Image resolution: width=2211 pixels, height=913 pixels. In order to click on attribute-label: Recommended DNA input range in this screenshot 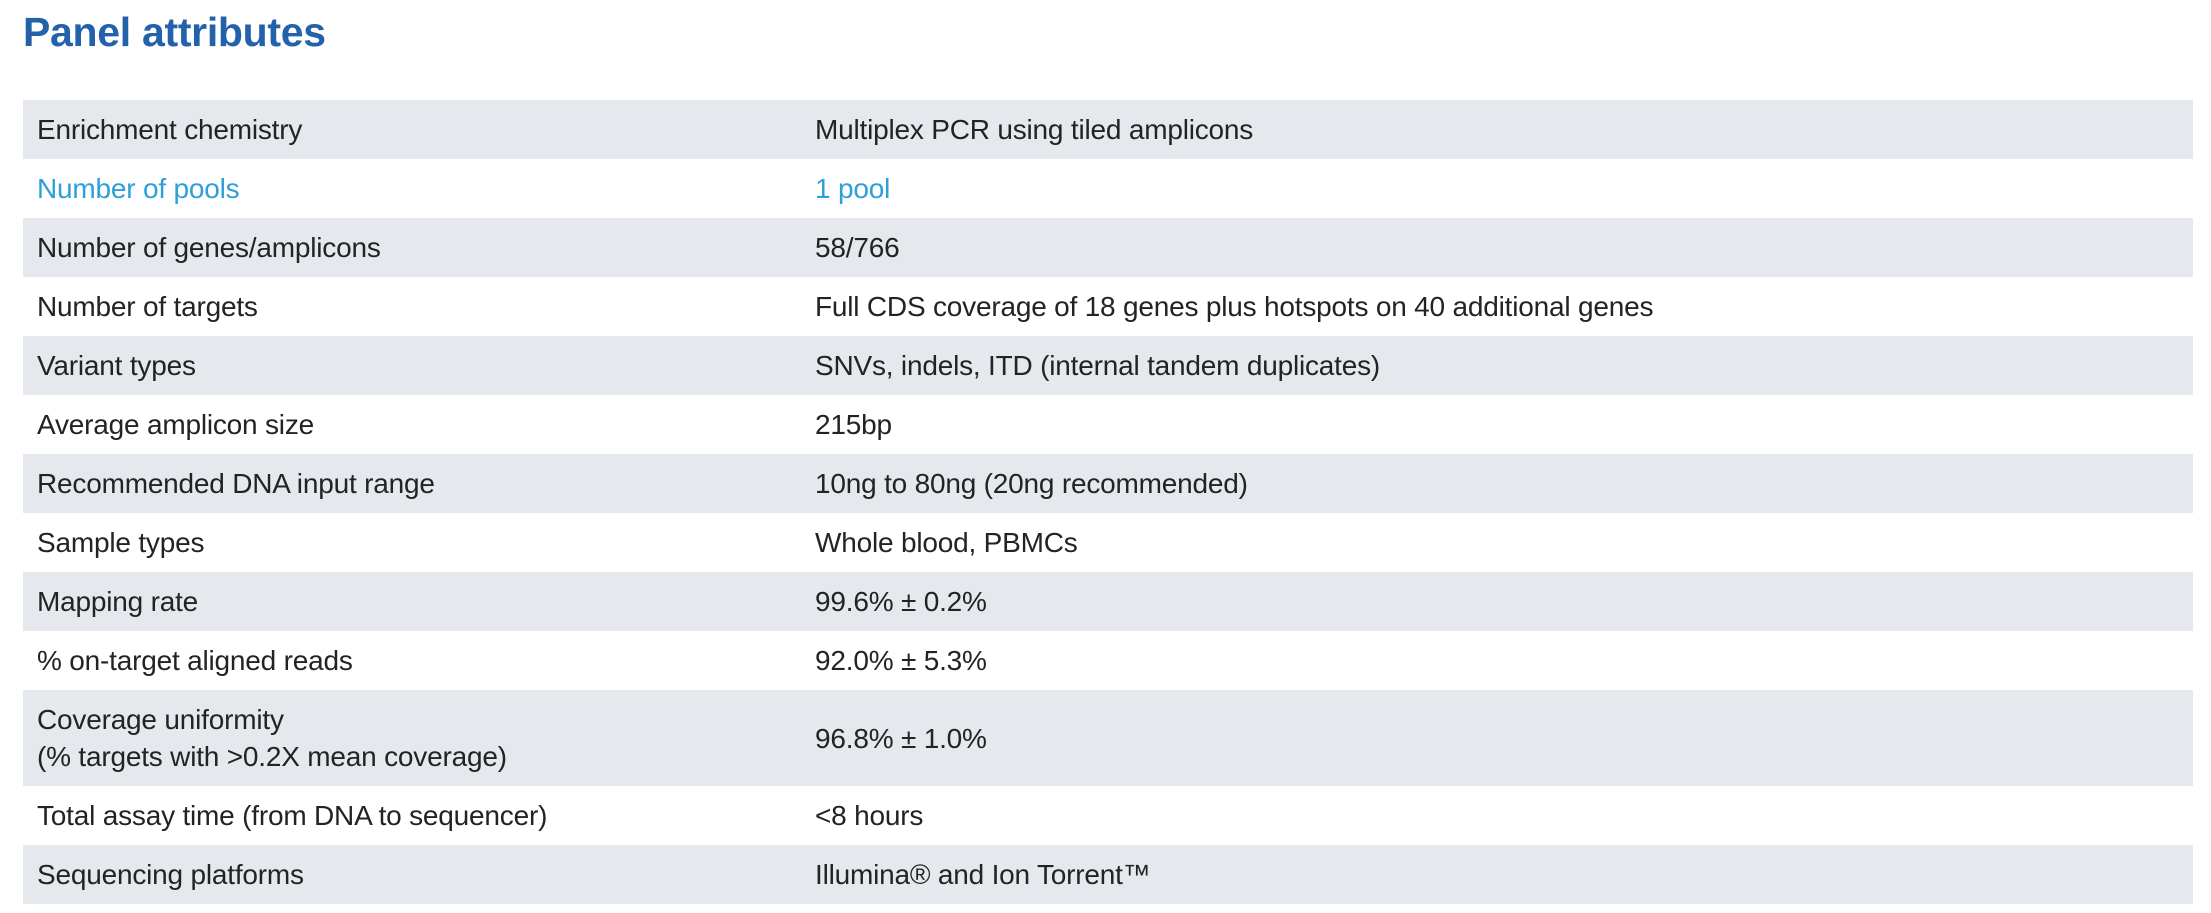, I will do `click(236, 483)`.